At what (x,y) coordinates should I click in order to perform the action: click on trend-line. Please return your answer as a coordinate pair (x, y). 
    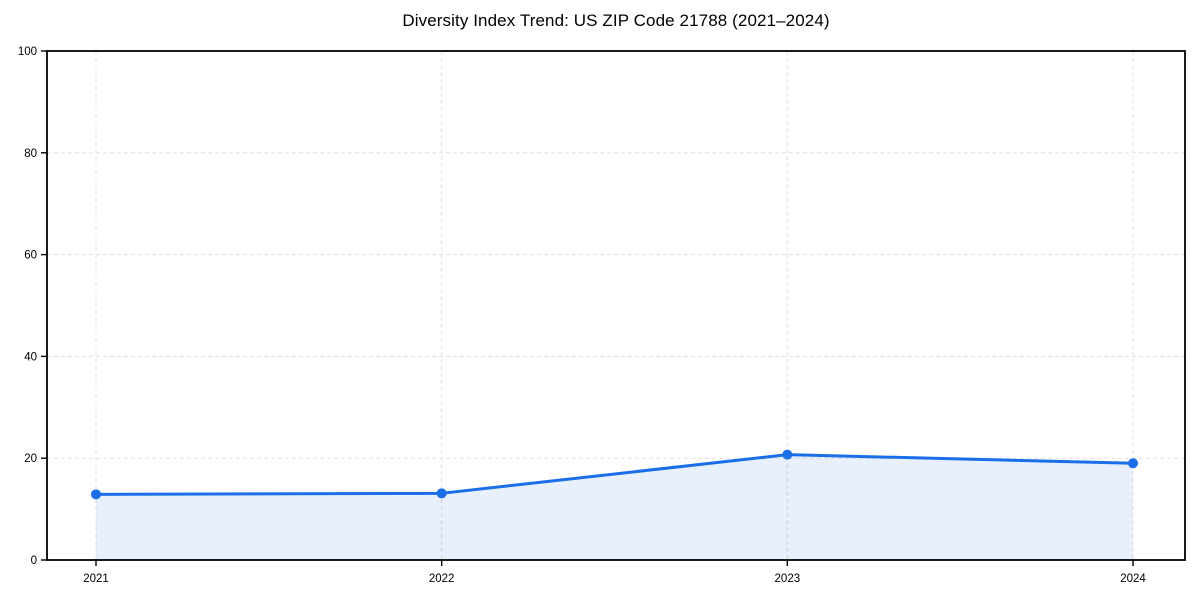
    Looking at the image, I should click on (614, 474).